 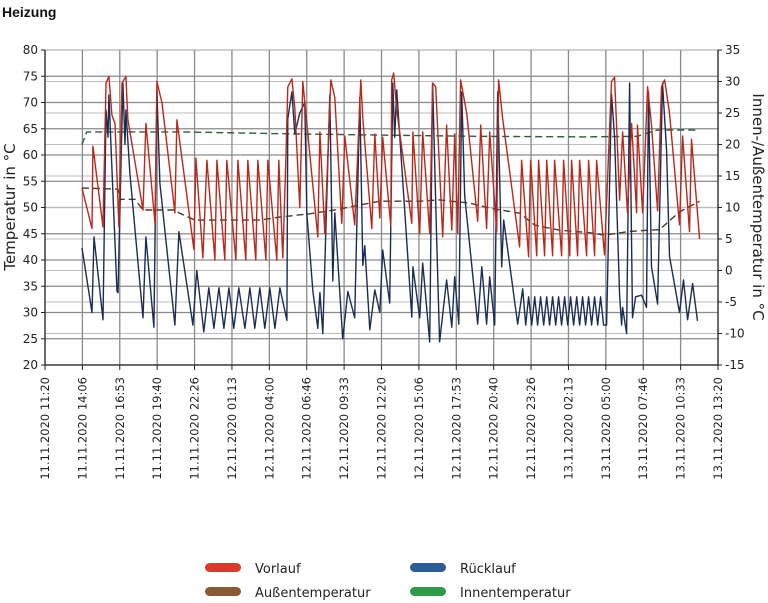 What do you see at coordinates (568, 428) in the screenshot?
I see `x-tick-label: 13.11.2020 02:13` at bounding box center [568, 428].